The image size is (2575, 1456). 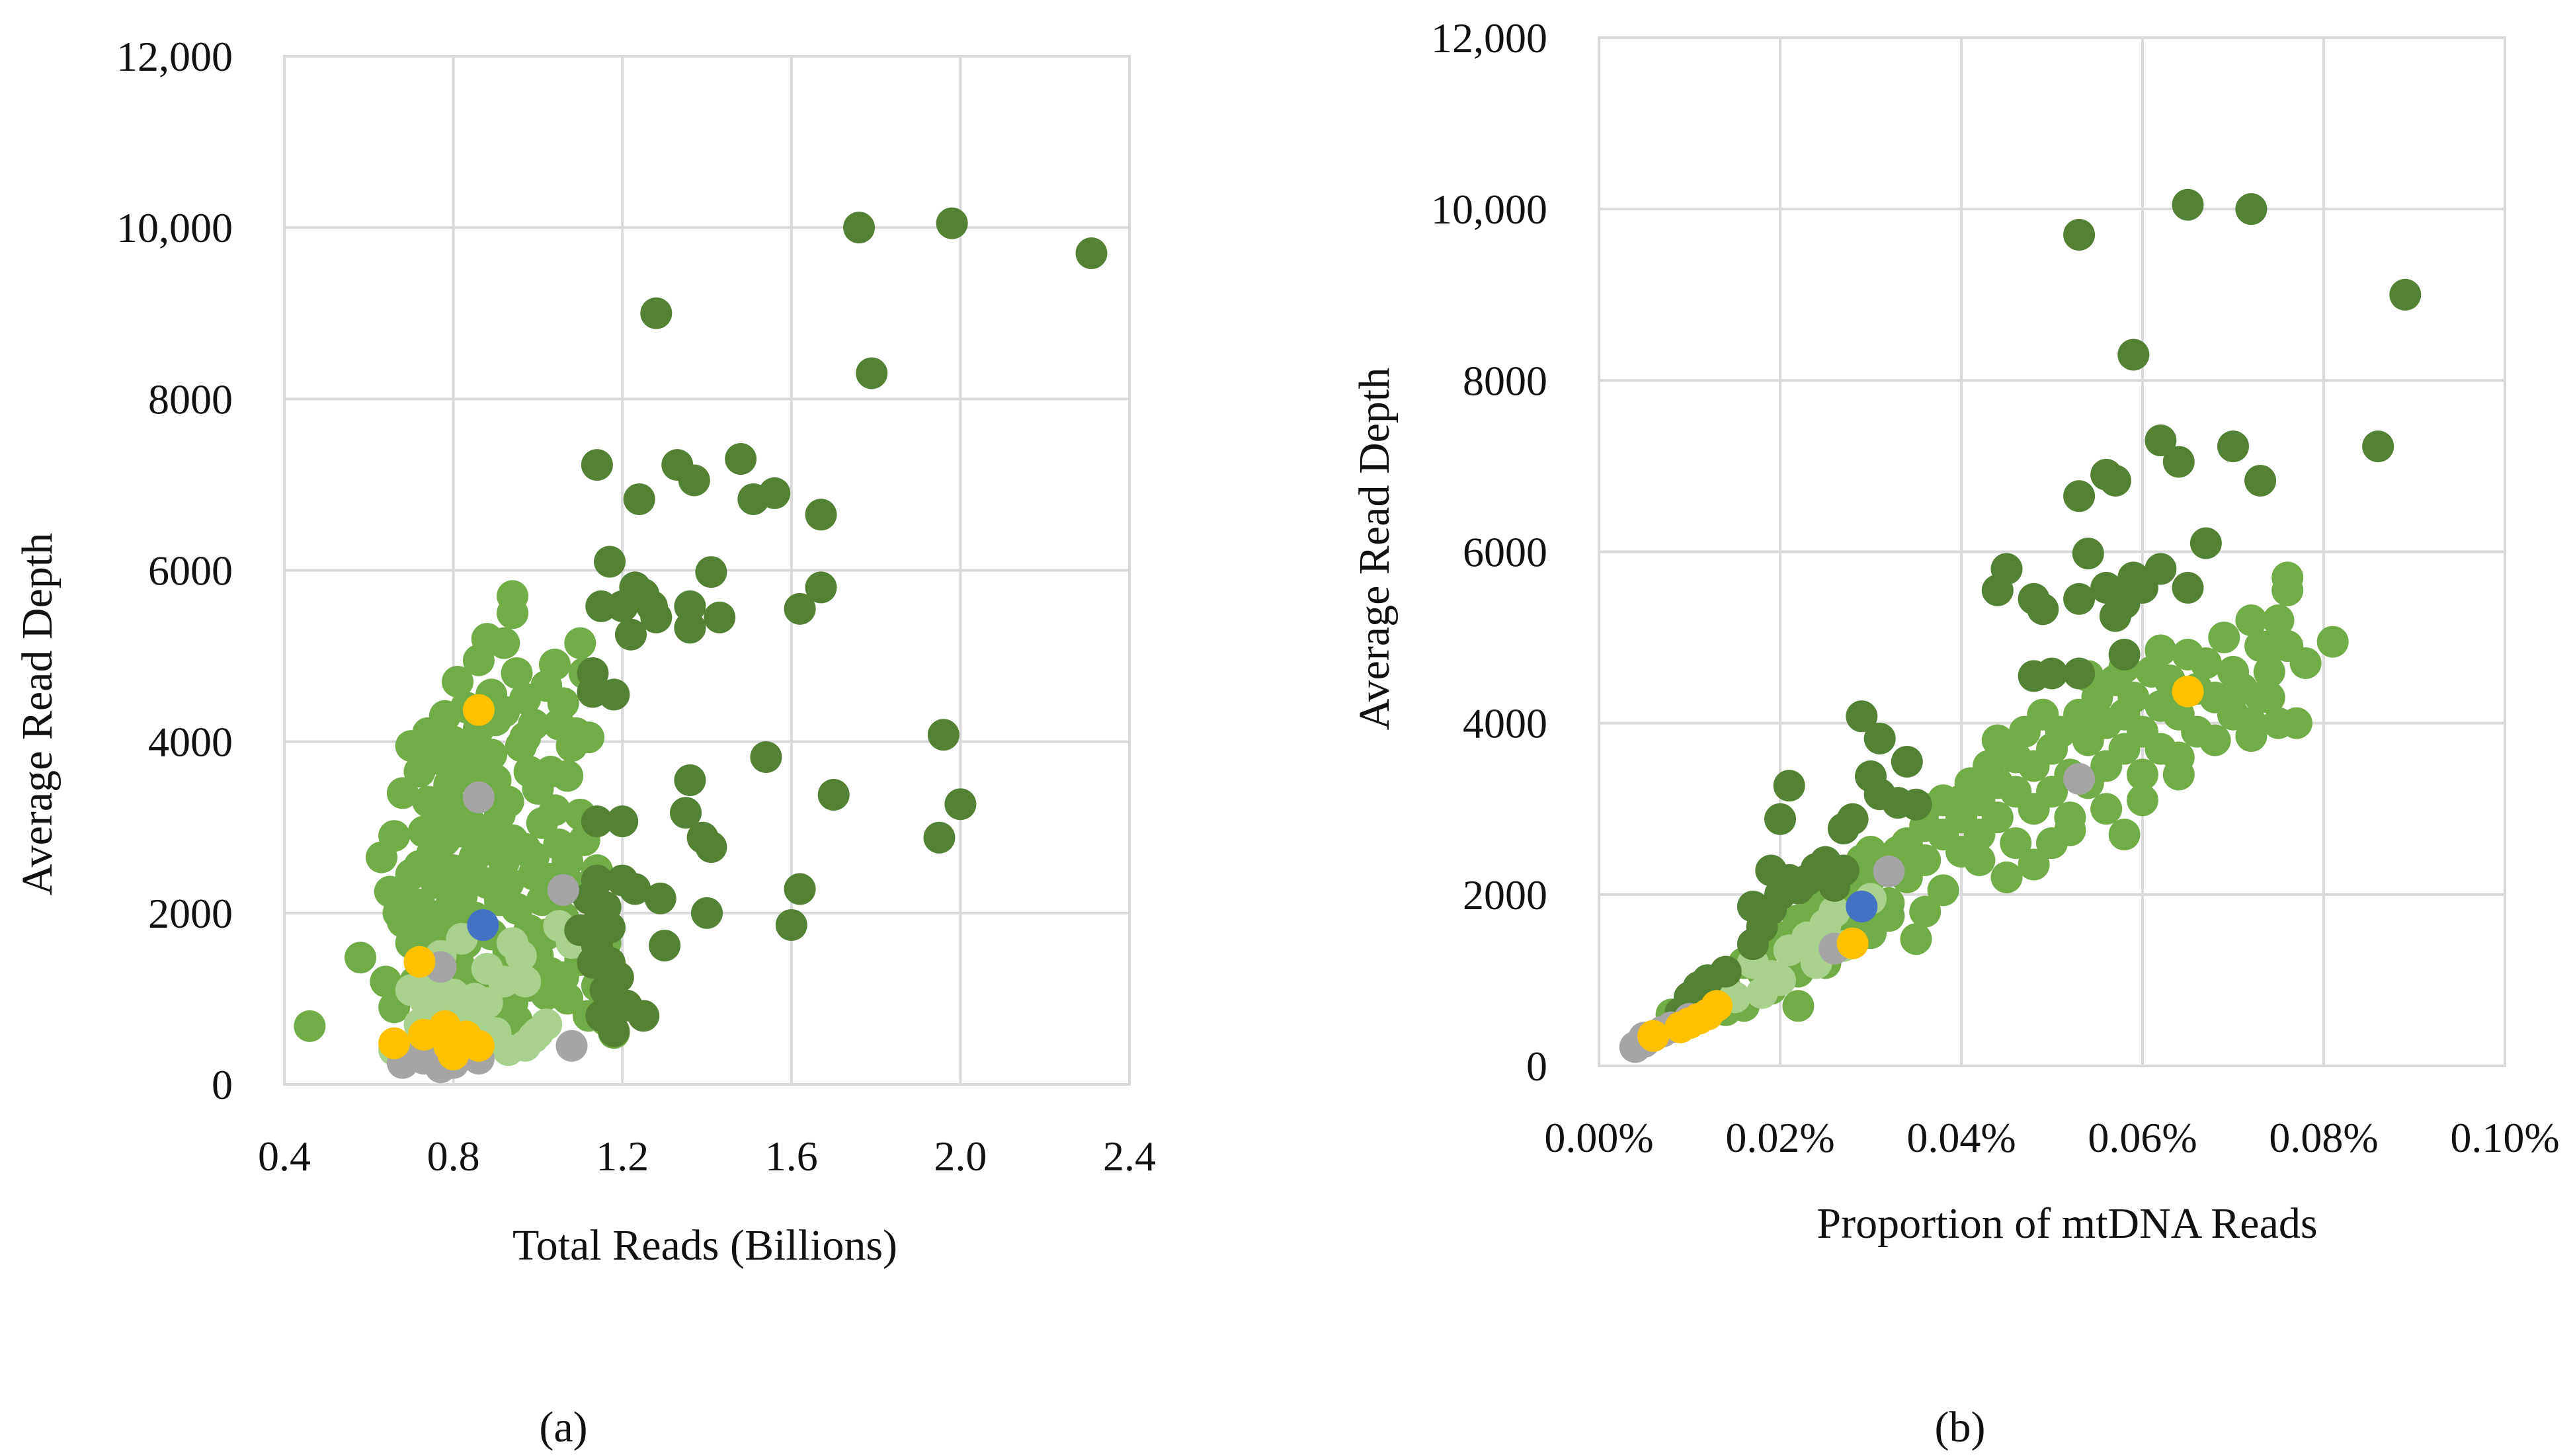 What do you see at coordinates (1489, 209) in the screenshot?
I see `y-tick-label-b: 10,000` at bounding box center [1489, 209].